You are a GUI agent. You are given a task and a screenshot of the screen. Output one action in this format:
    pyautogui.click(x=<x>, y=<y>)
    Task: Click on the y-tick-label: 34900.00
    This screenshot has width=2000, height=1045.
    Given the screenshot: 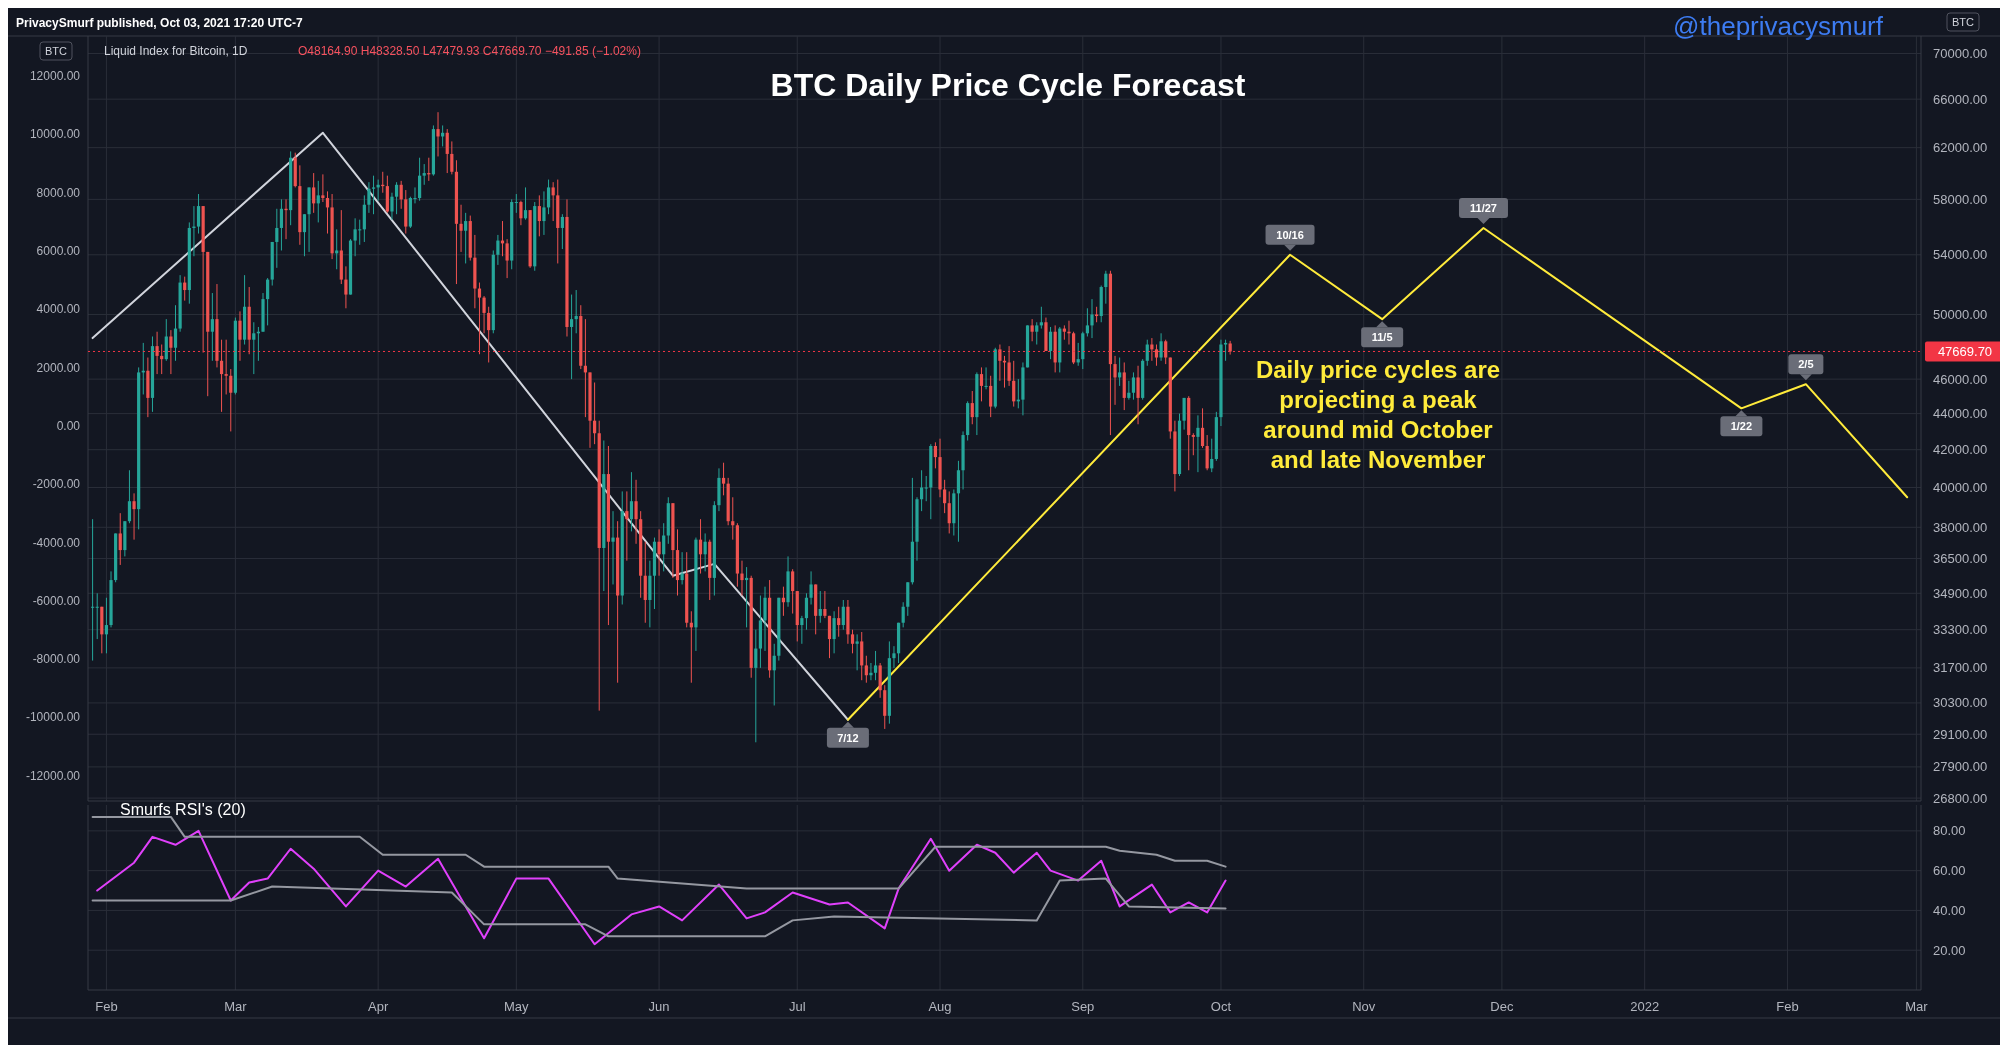 What is the action you would take?
    pyautogui.click(x=1960, y=593)
    